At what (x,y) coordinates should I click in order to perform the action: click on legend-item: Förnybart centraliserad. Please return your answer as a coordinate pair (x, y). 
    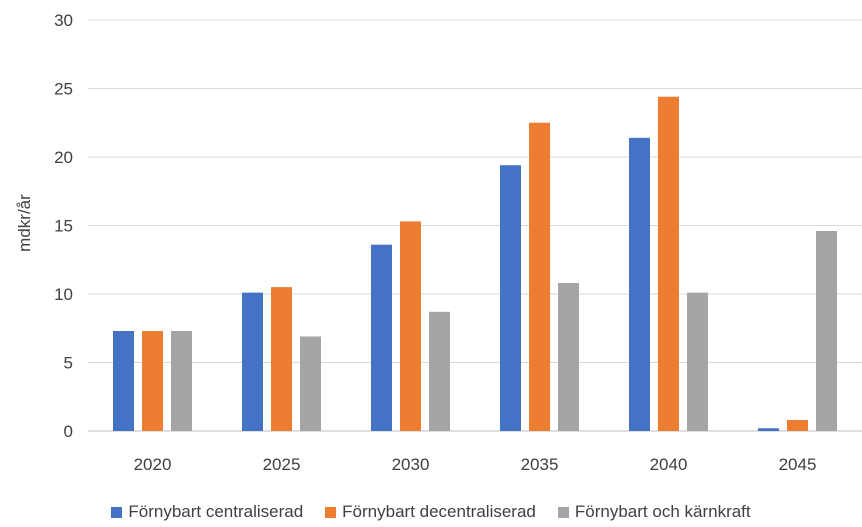
    Looking at the image, I should click on (207, 512).